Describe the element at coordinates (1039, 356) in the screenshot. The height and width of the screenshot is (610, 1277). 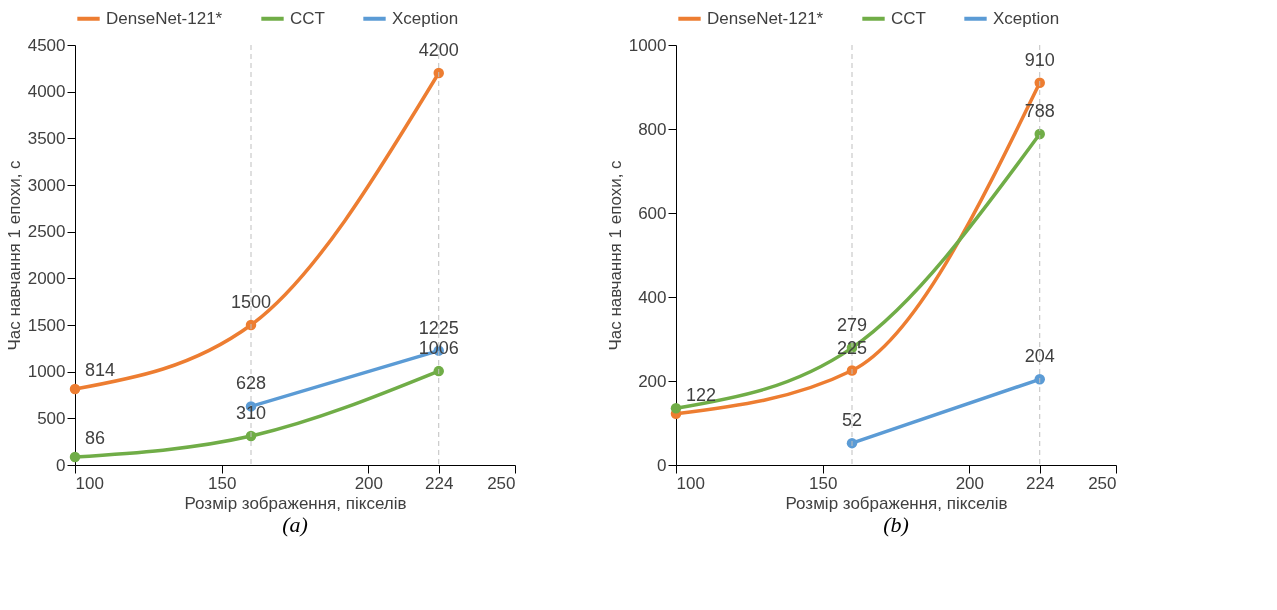
I see `data-label: 204` at that location.